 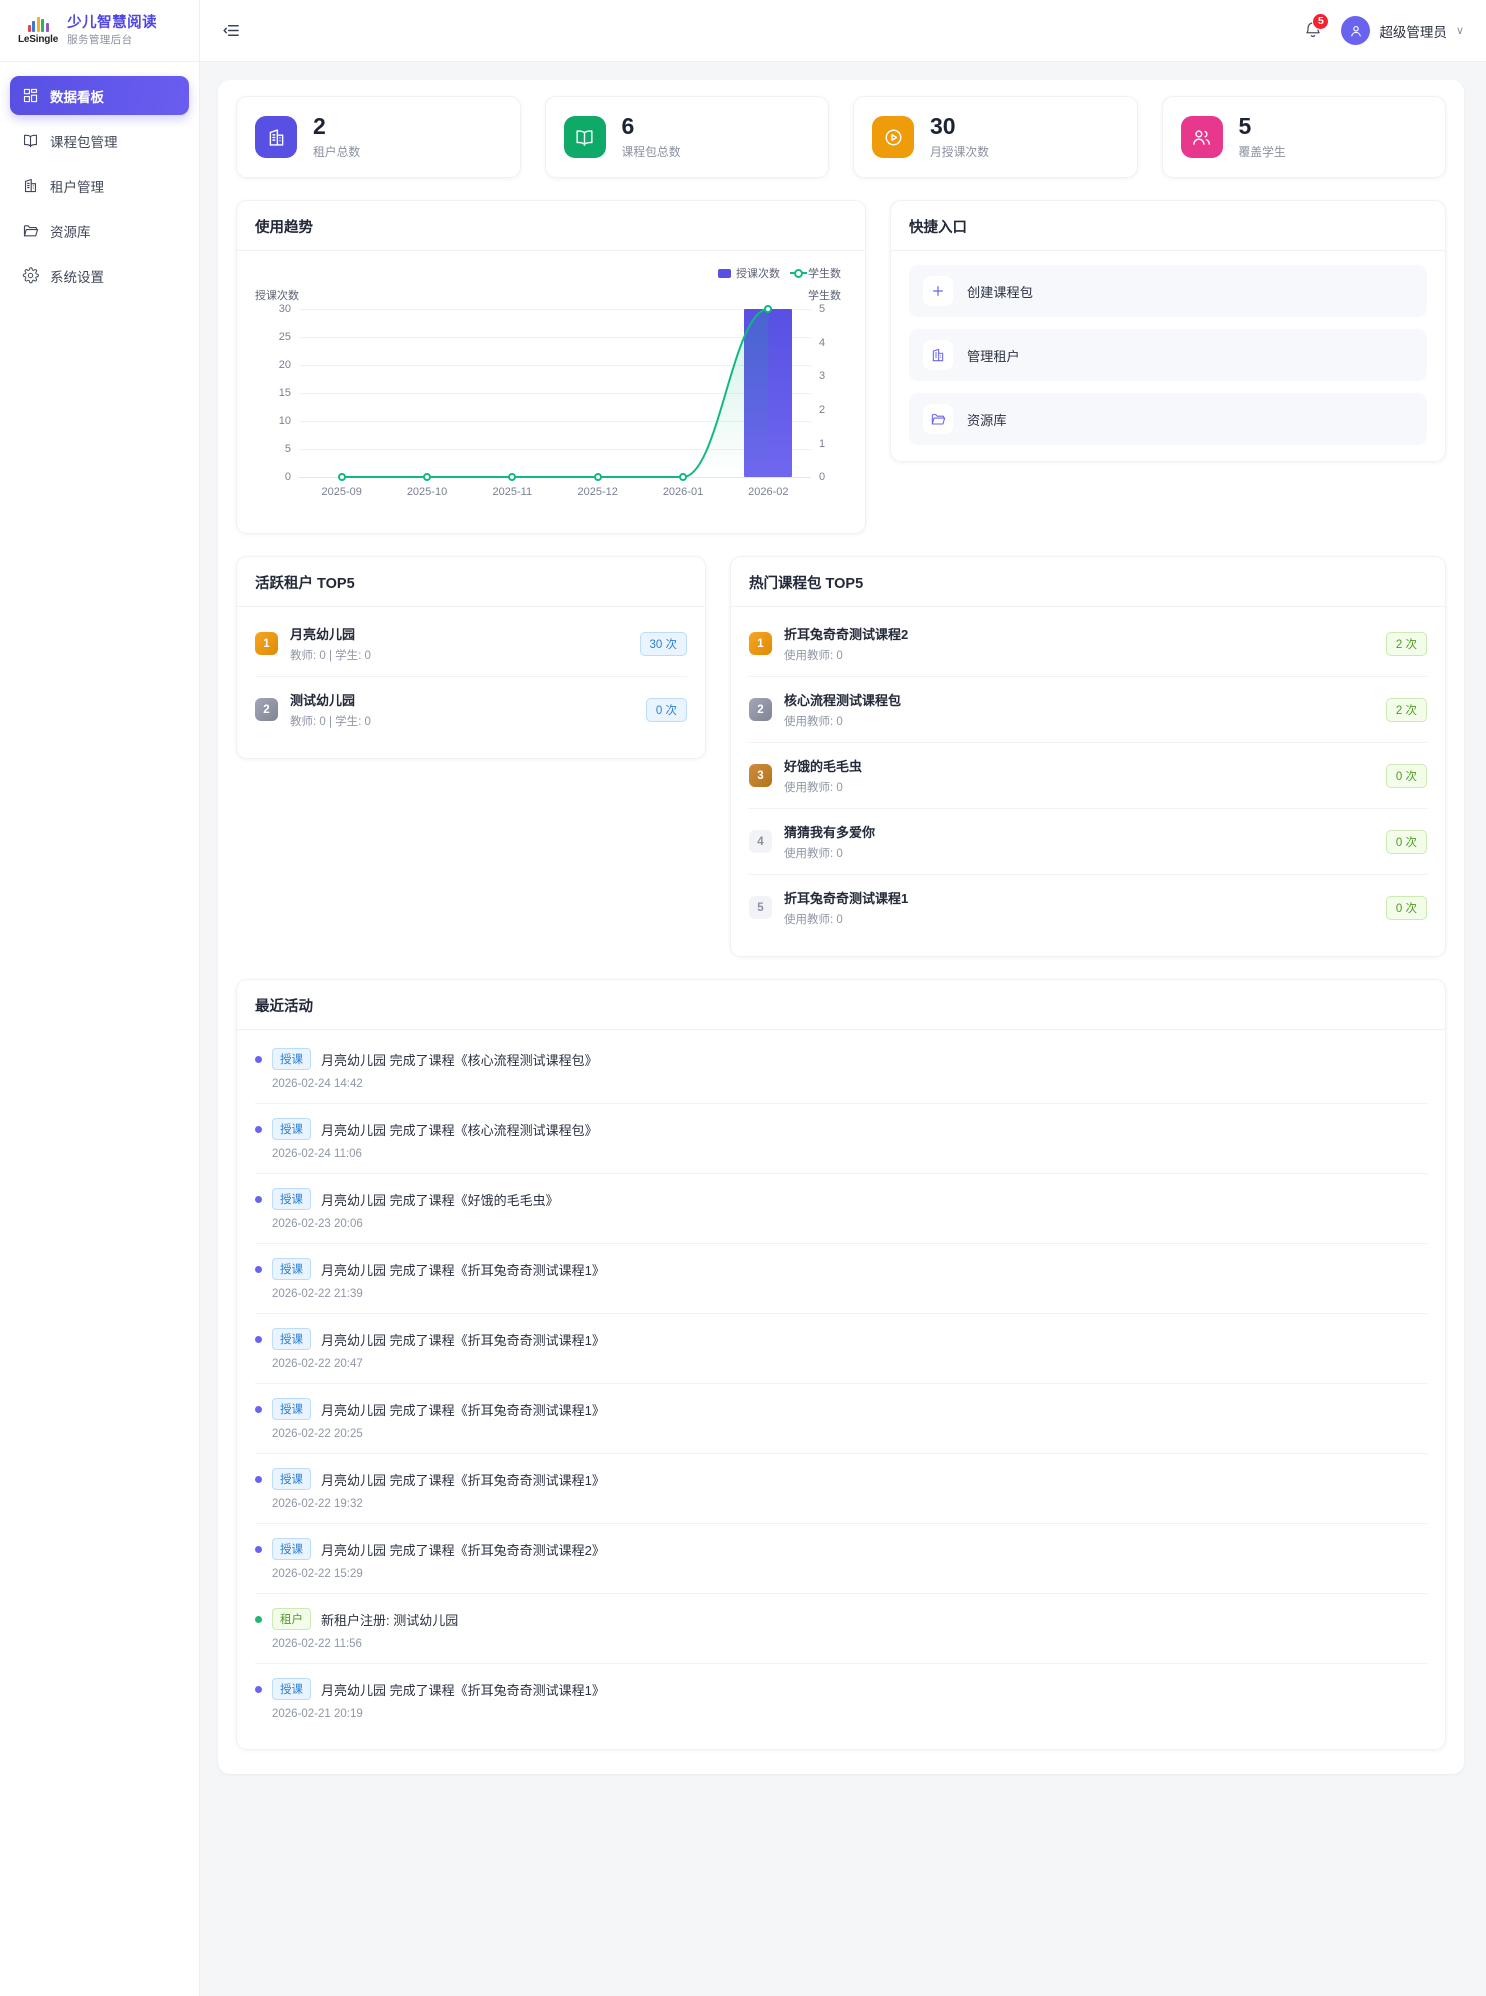 What do you see at coordinates (38, 39) in the screenshot?
I see `brand-logo-word: LeSingle` at bounding box center [38, 39].